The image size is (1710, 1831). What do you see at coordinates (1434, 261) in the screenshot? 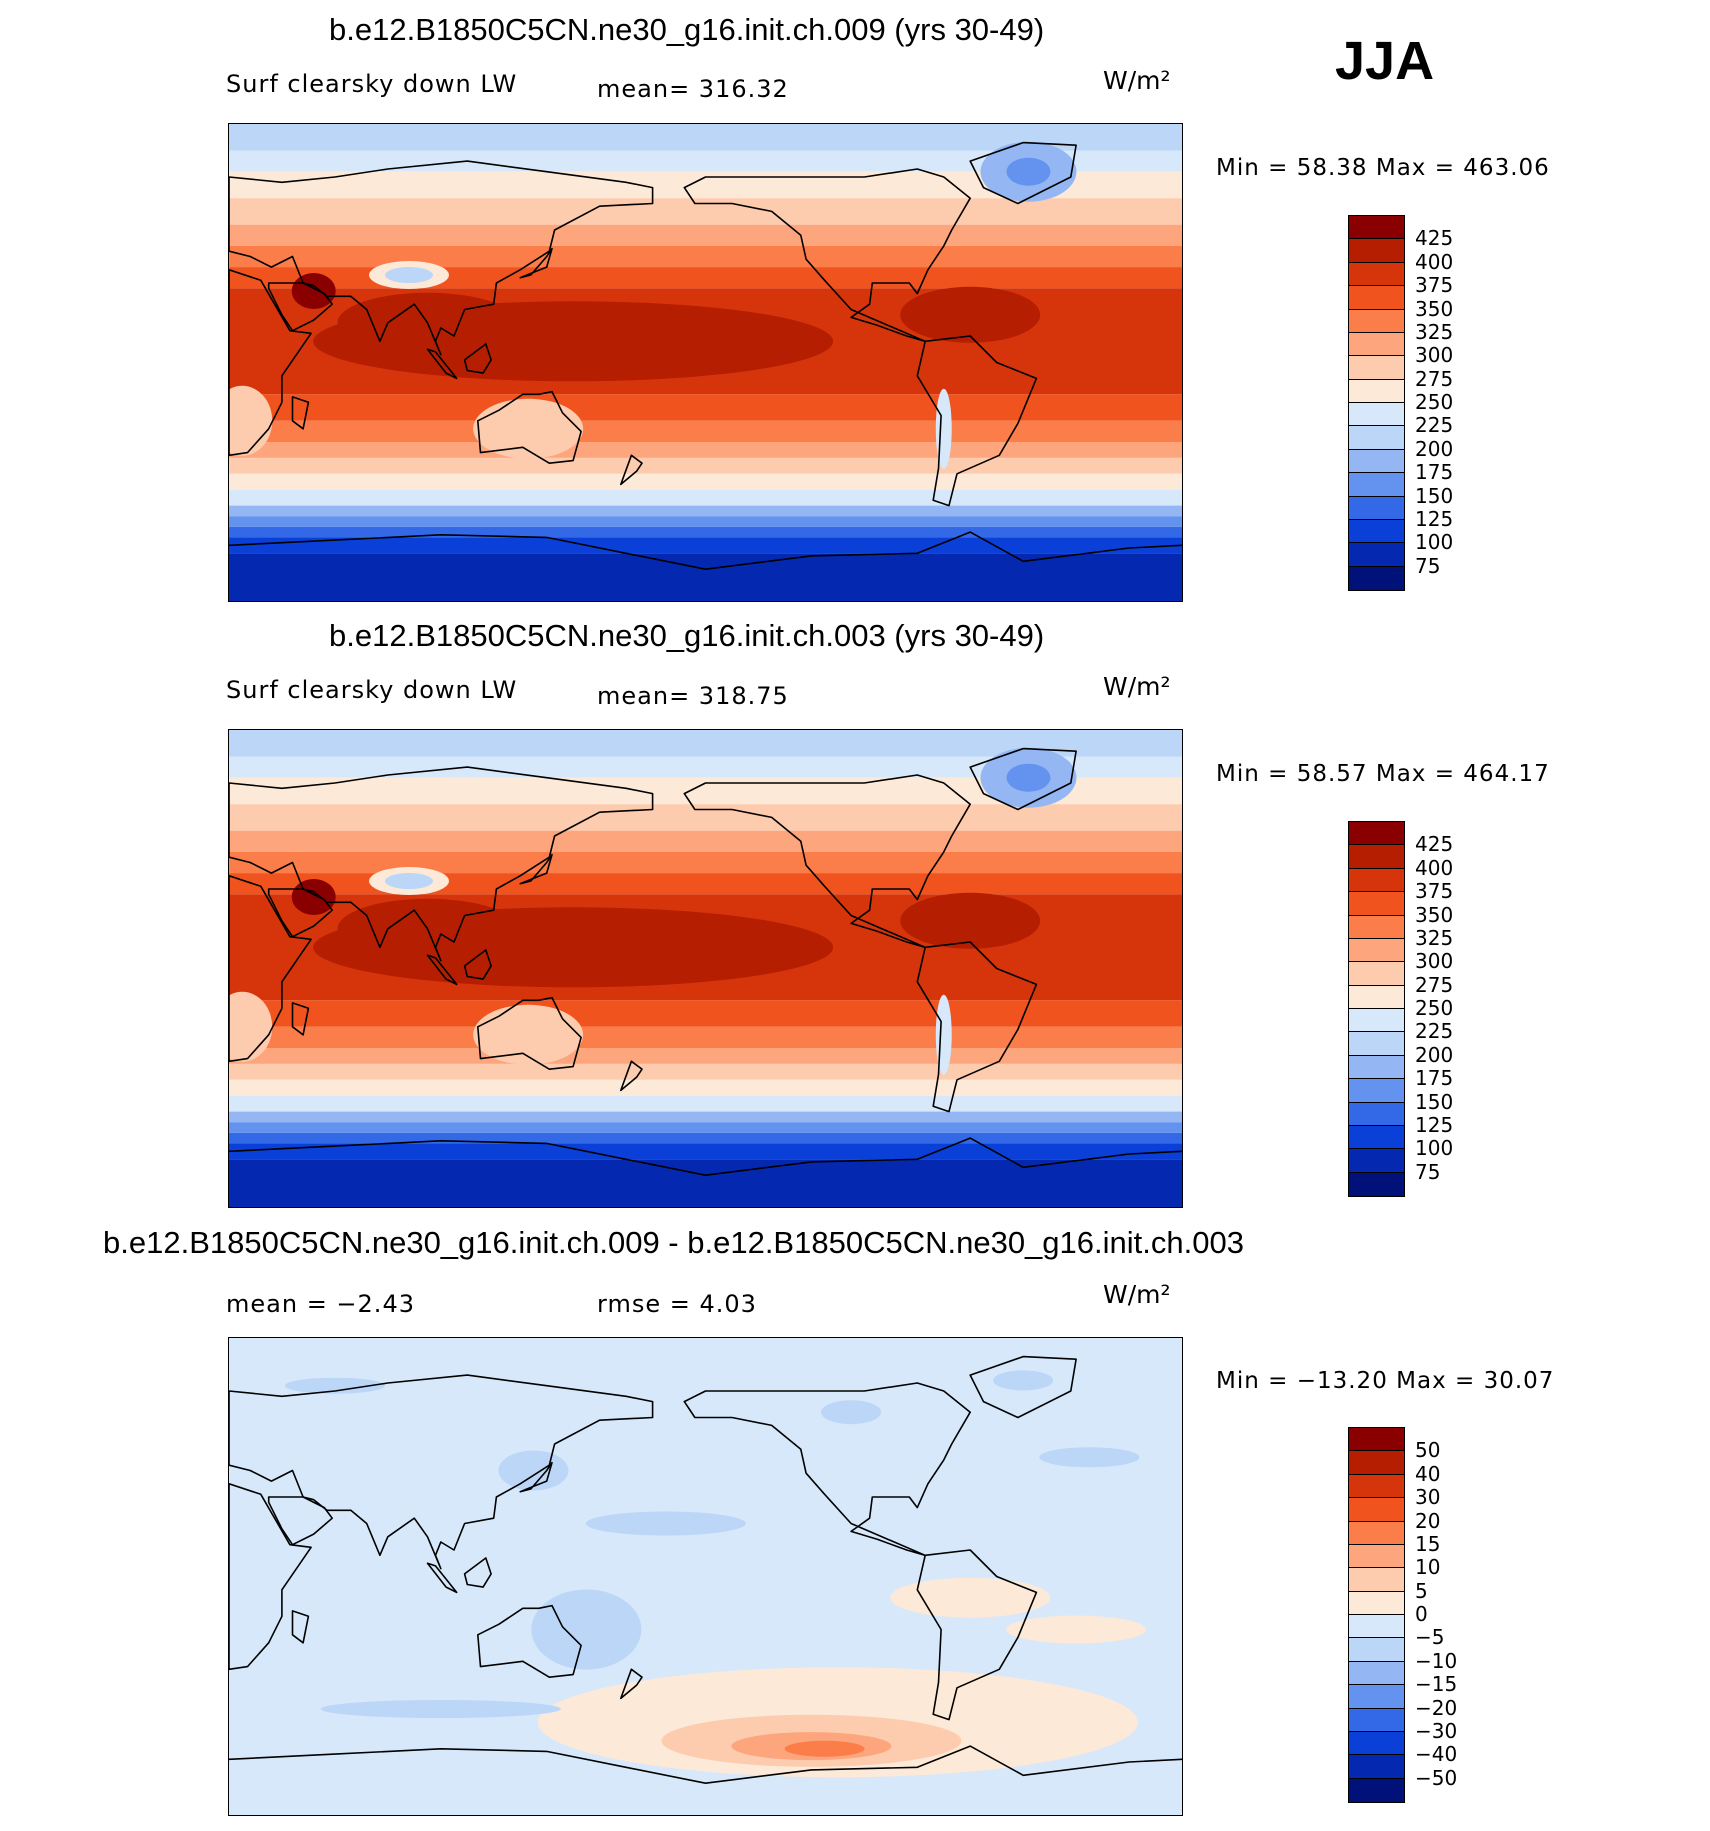
I see `colorbar-tick-label: 400` at bounding box center [1434, 261].